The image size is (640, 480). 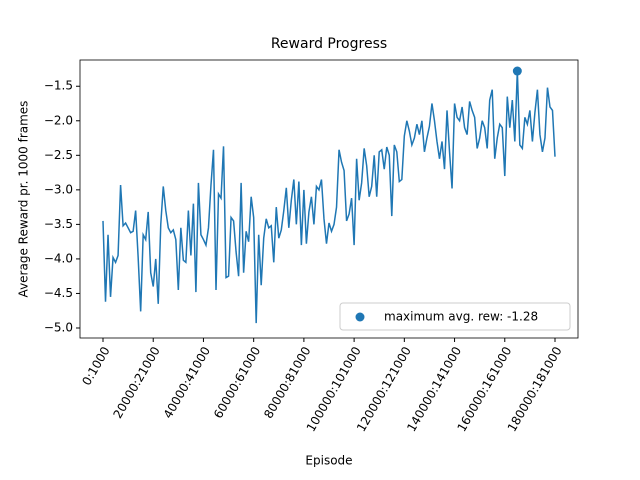 What do you see at coordinates (334, 389) in the screenshot?
I see `x-tick-label: 100000:101000` at bounding box center [334, 389].